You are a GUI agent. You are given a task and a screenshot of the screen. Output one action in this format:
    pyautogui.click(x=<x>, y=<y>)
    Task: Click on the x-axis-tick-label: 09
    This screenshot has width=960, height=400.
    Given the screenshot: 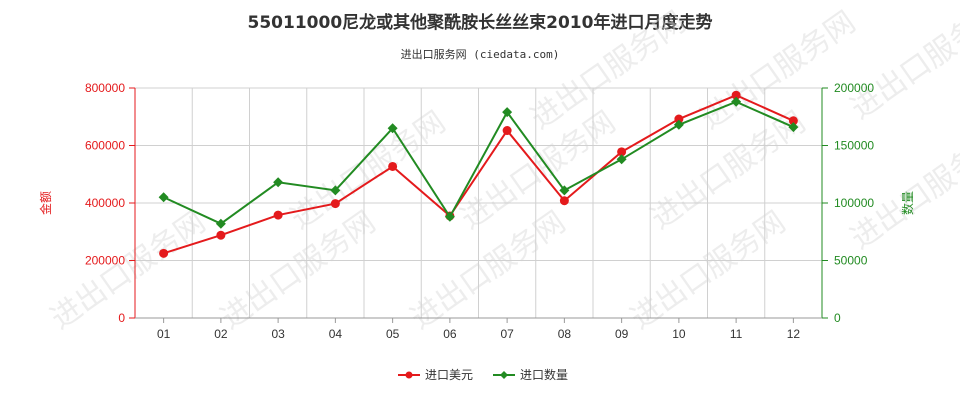 What is the action you would take?
    pyautogui.click(x=622, y=334)
    